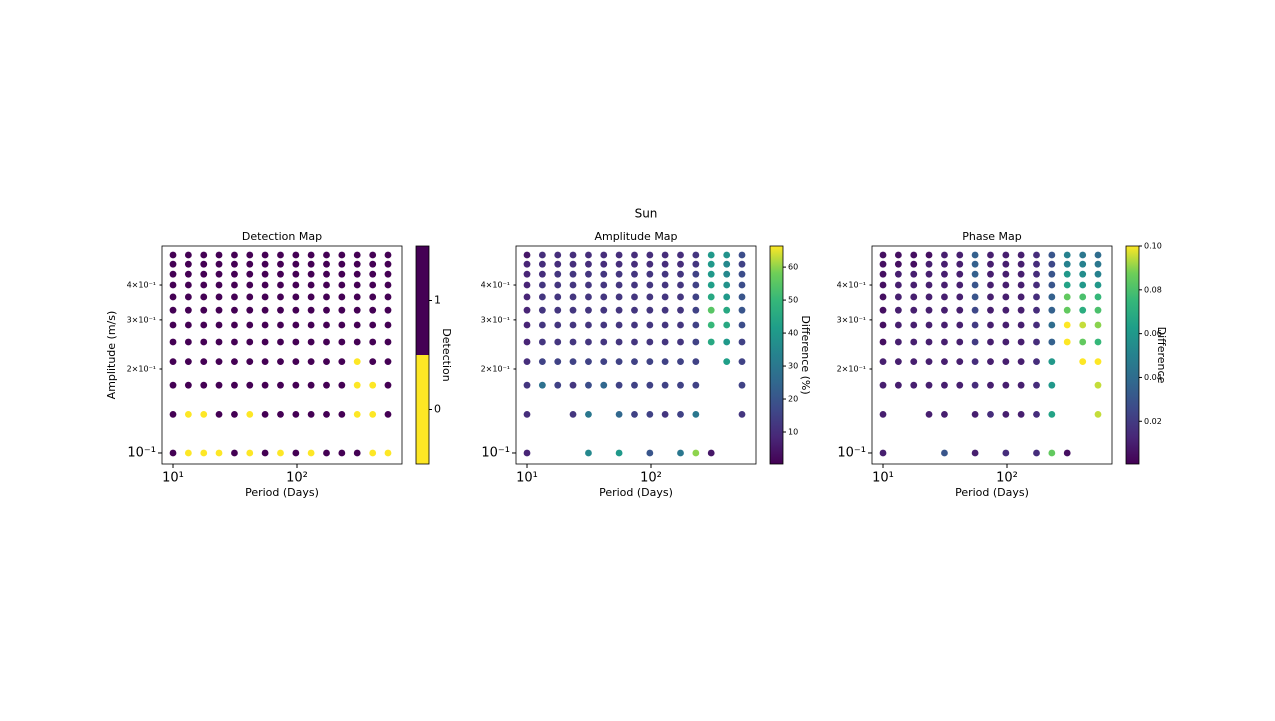 This screenshot has height=721, width=1275. I want to click on colorbar-tick-label: 50, so click(793, 300).